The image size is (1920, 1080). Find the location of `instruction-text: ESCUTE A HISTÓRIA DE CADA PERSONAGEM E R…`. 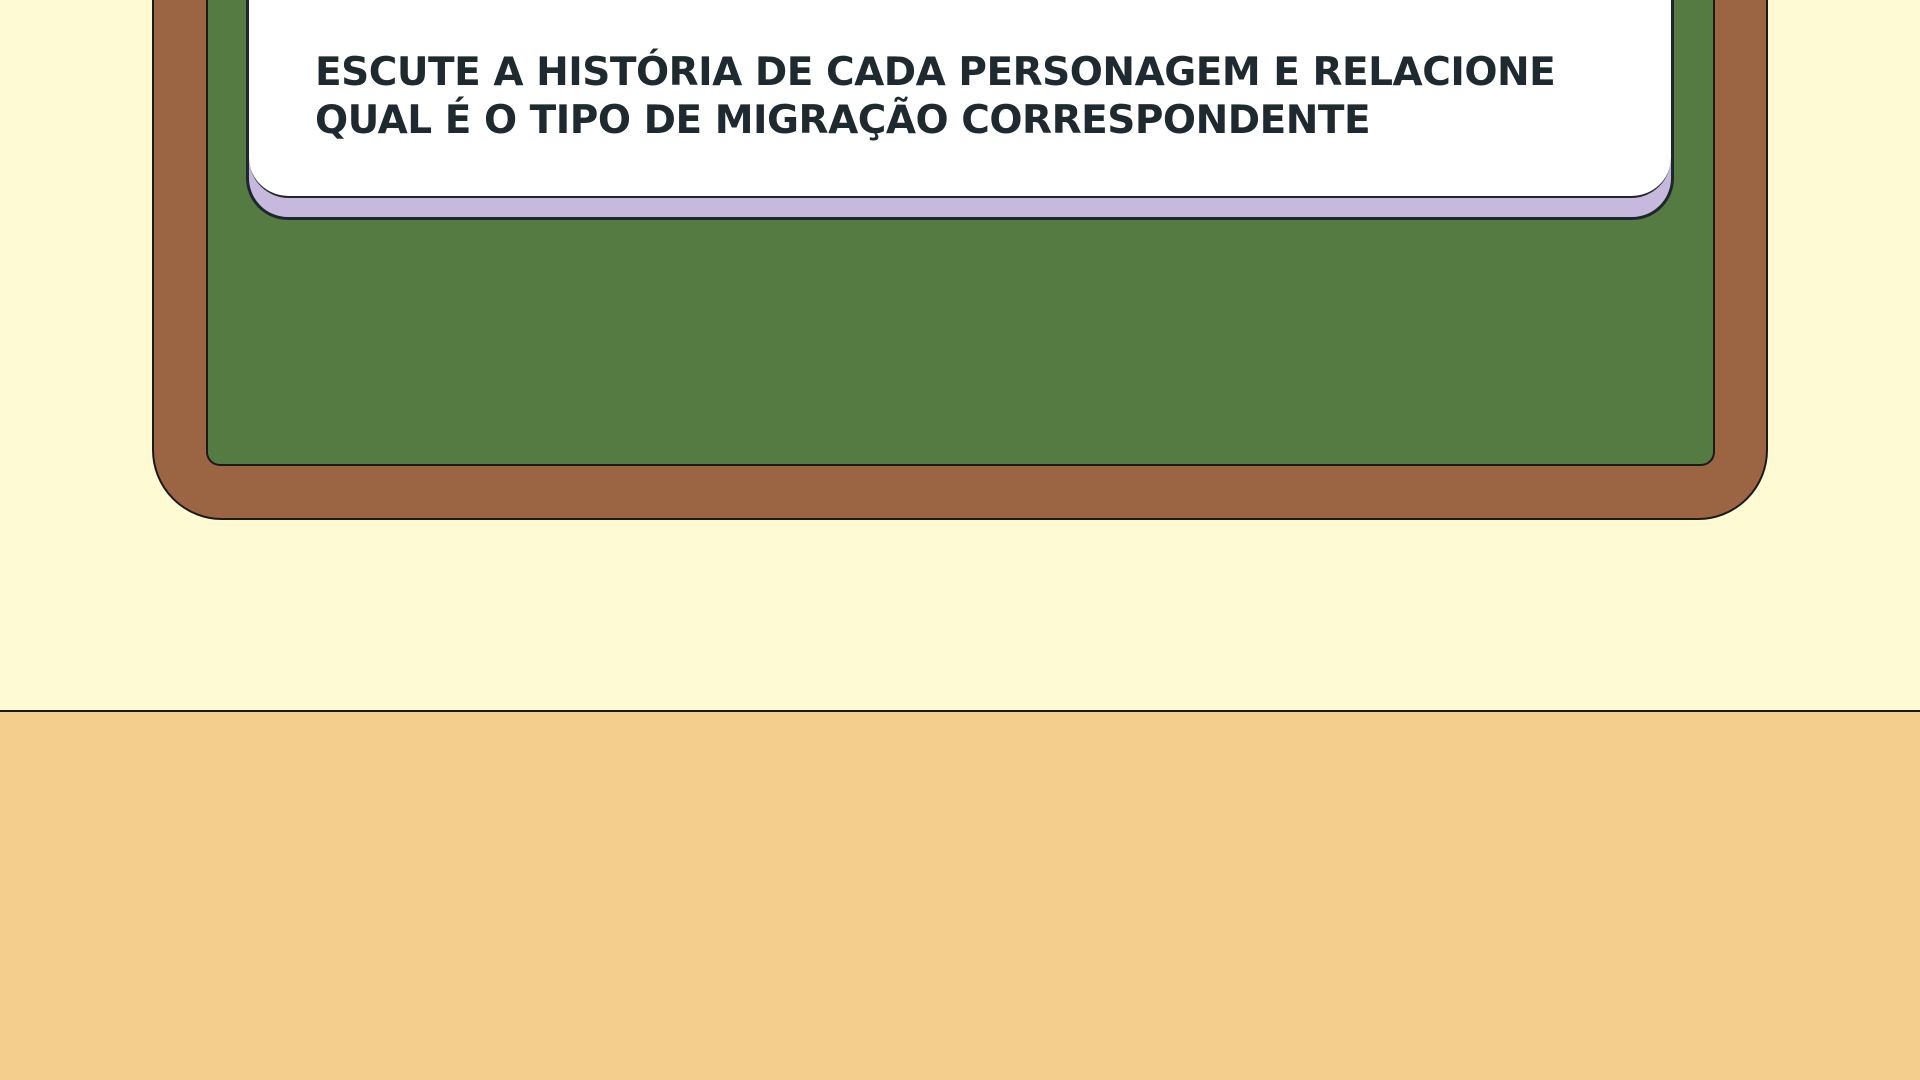

instruction-text: ESCUTE A HISTÓRIA DE CADA PERSONAGEM E R… is located at coordinates (935, 96).